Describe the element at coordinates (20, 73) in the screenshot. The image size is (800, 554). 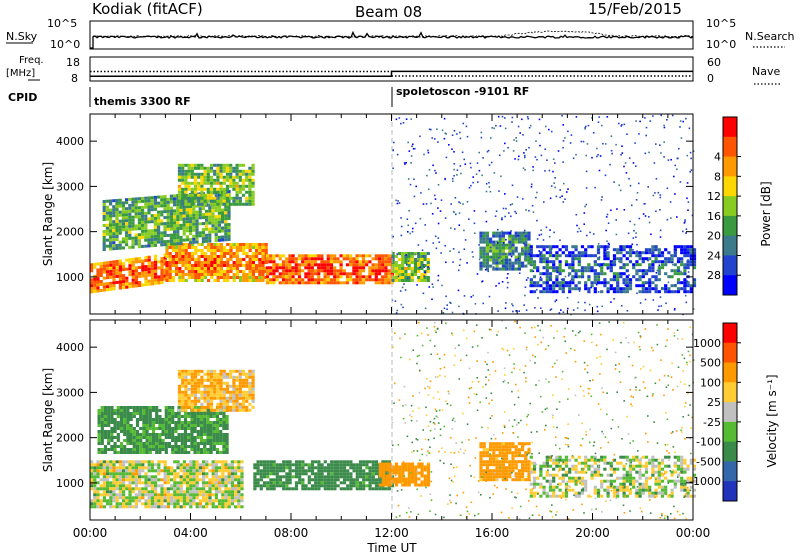
I see `freq-unit: [MHz]` at that location.